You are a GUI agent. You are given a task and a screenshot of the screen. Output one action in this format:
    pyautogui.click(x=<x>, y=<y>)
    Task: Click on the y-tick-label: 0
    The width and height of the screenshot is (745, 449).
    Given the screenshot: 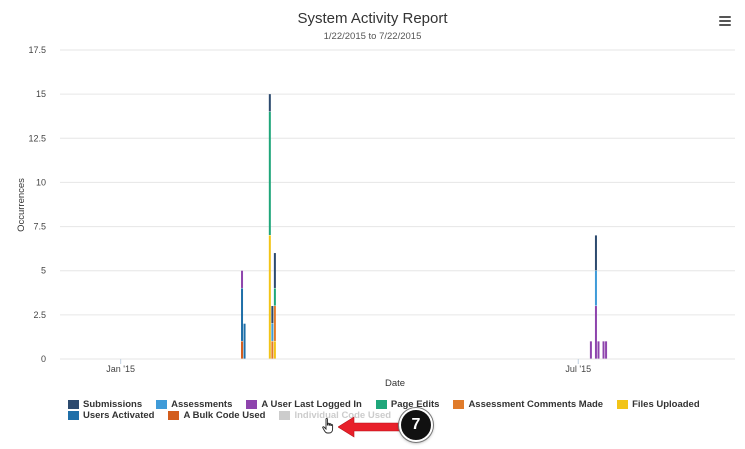 What is the action you would take?
    pyautogui.click(x=43, y=359)
    